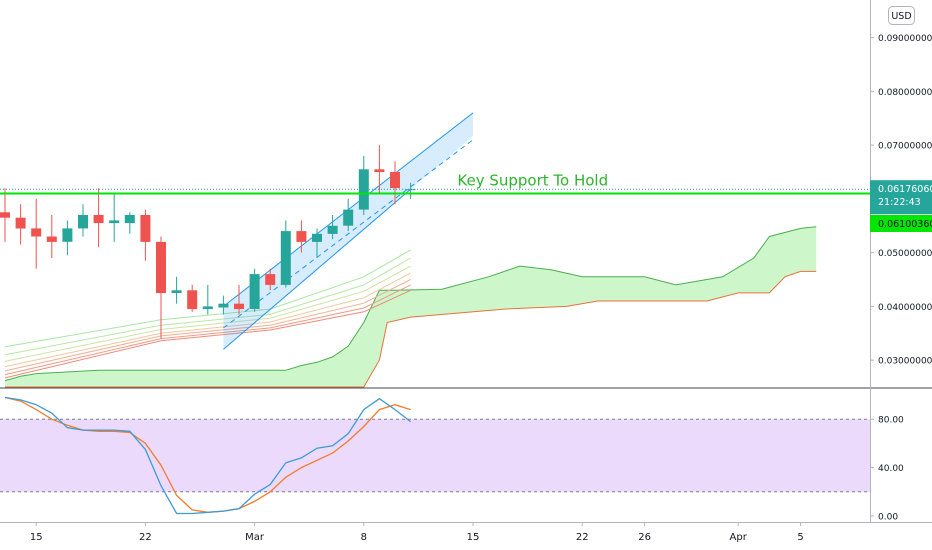 This screenshot has width=932, height=550. I want to click on price-tick-label: 0.04000000, so click(905, 308).